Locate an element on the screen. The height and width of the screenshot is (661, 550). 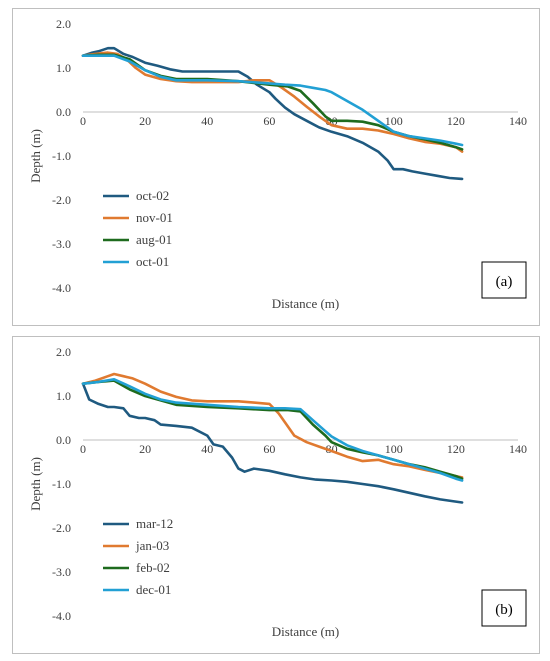
chart-0-y-tick-label: 1.0 is located at coordinates (63, 68).